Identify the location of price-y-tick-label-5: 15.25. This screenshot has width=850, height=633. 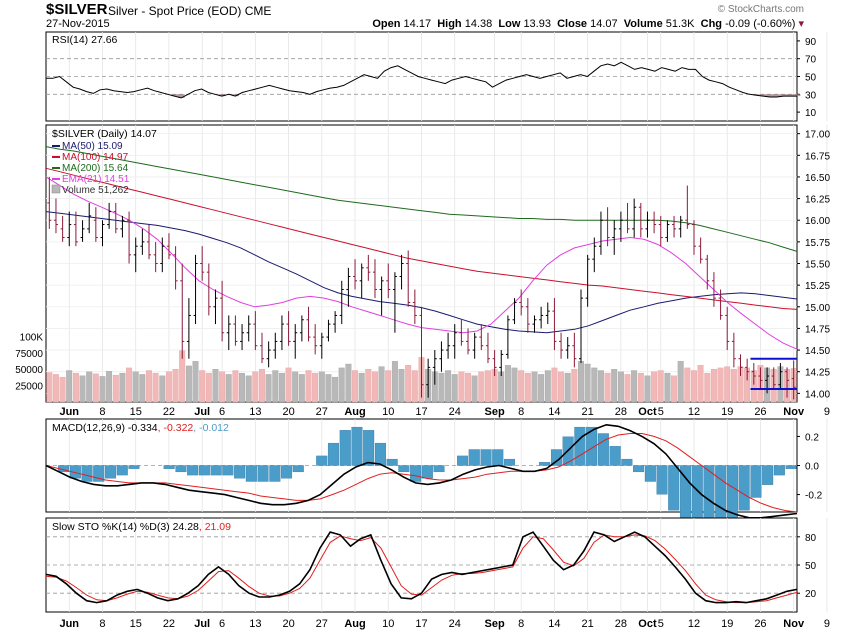
(817, 286).